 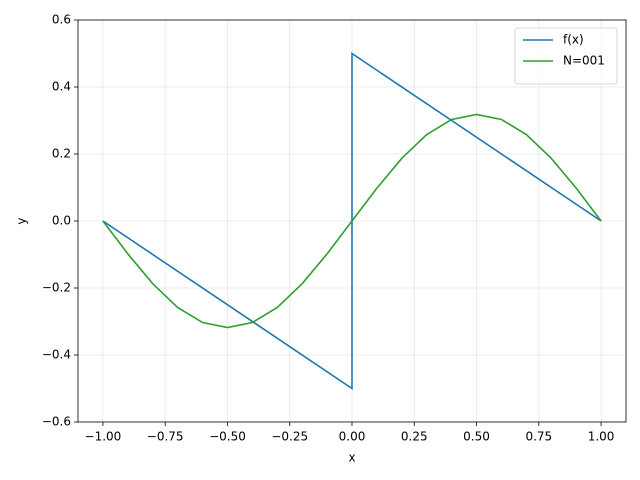 I want to click on x-tick-label: 0.50, so click(x=476, y=437).